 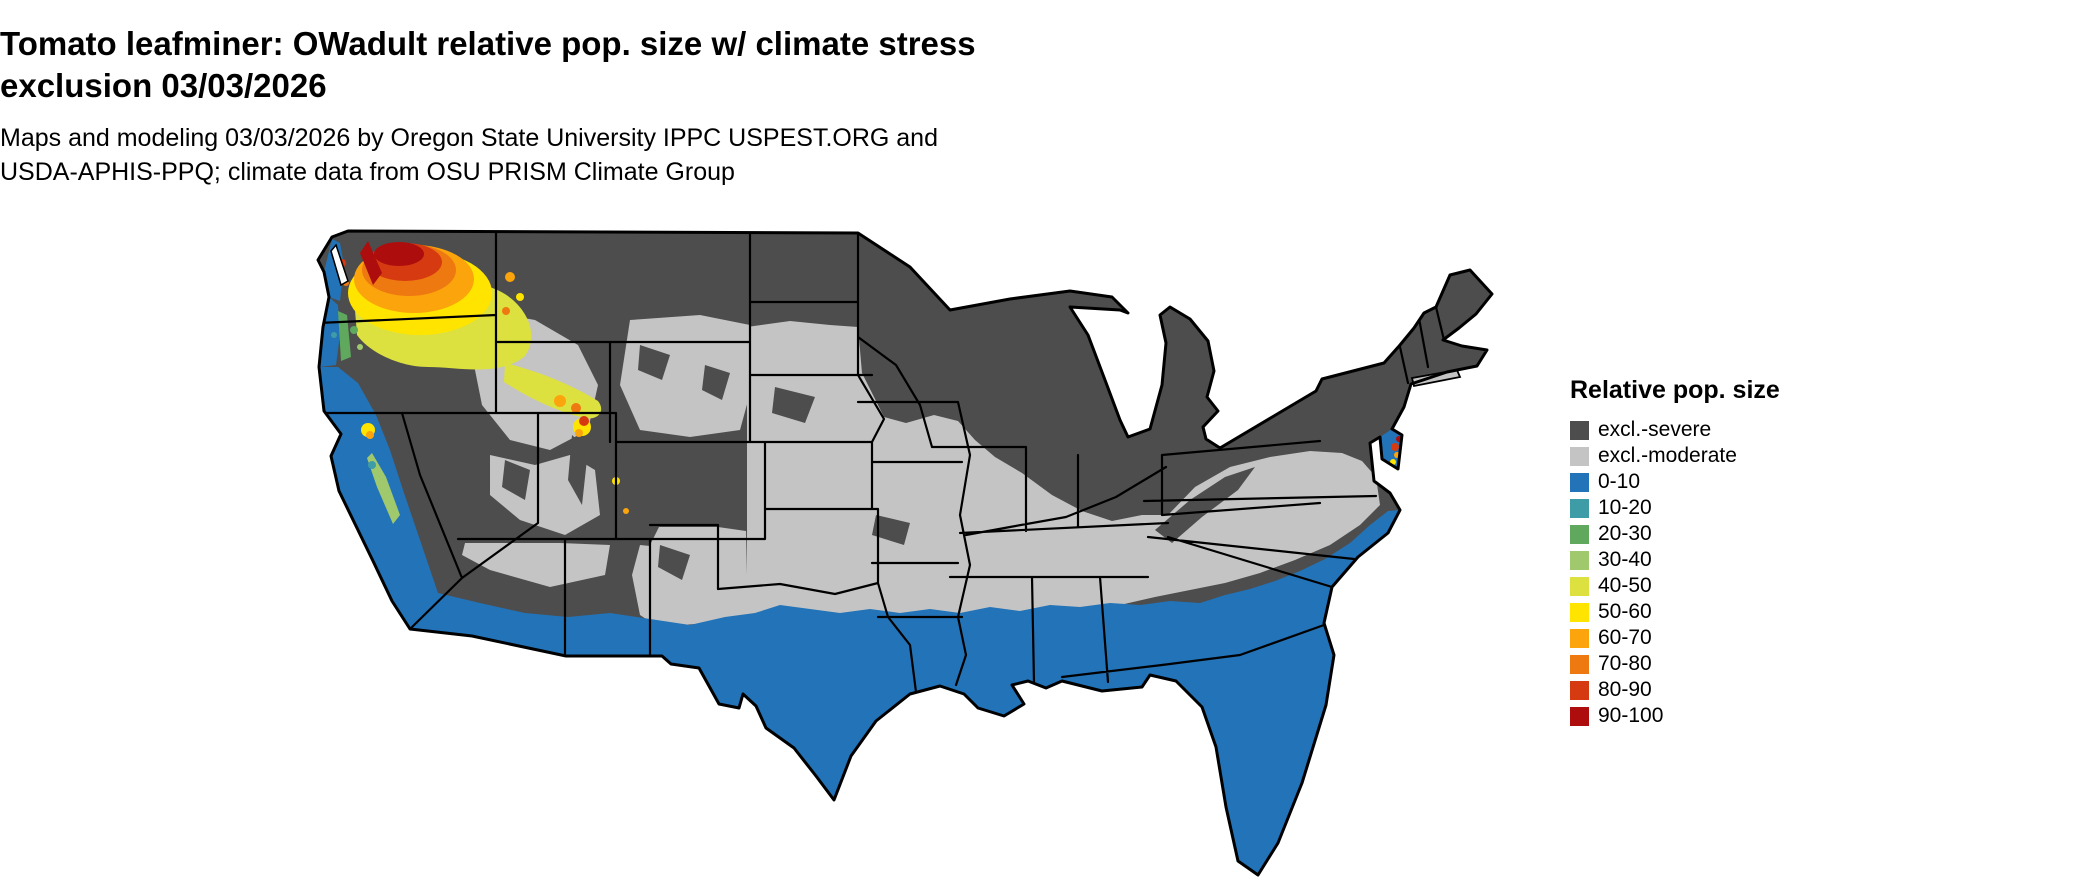 I want to click on legend-item-label: 40-50, so click(x=1625, y=585).